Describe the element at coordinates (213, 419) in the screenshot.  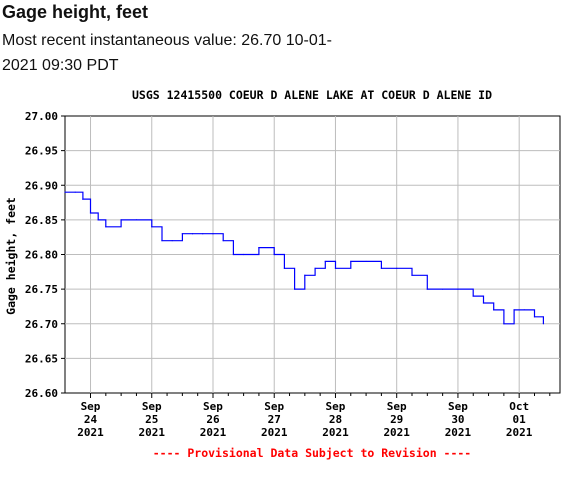
I see `x-tick-label: Sep 26 2021` at that location.